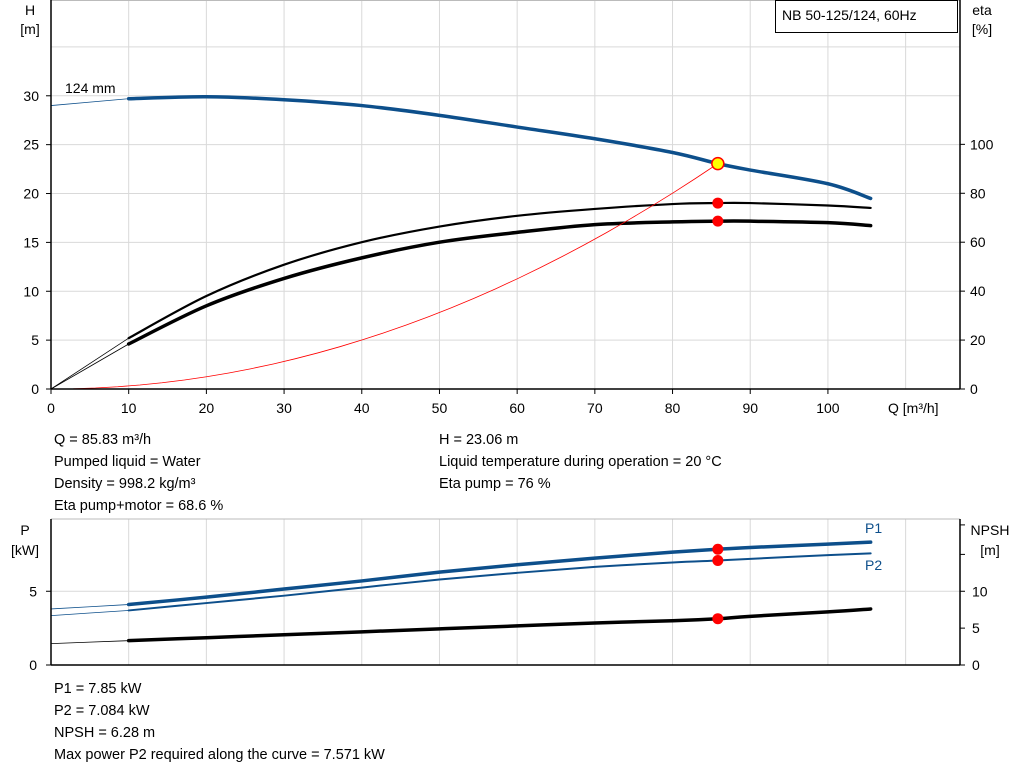  What do you see at coordinates (718, 203) in the screenshot?
I see `eta-pump-point` at bounding box center [718, 203].